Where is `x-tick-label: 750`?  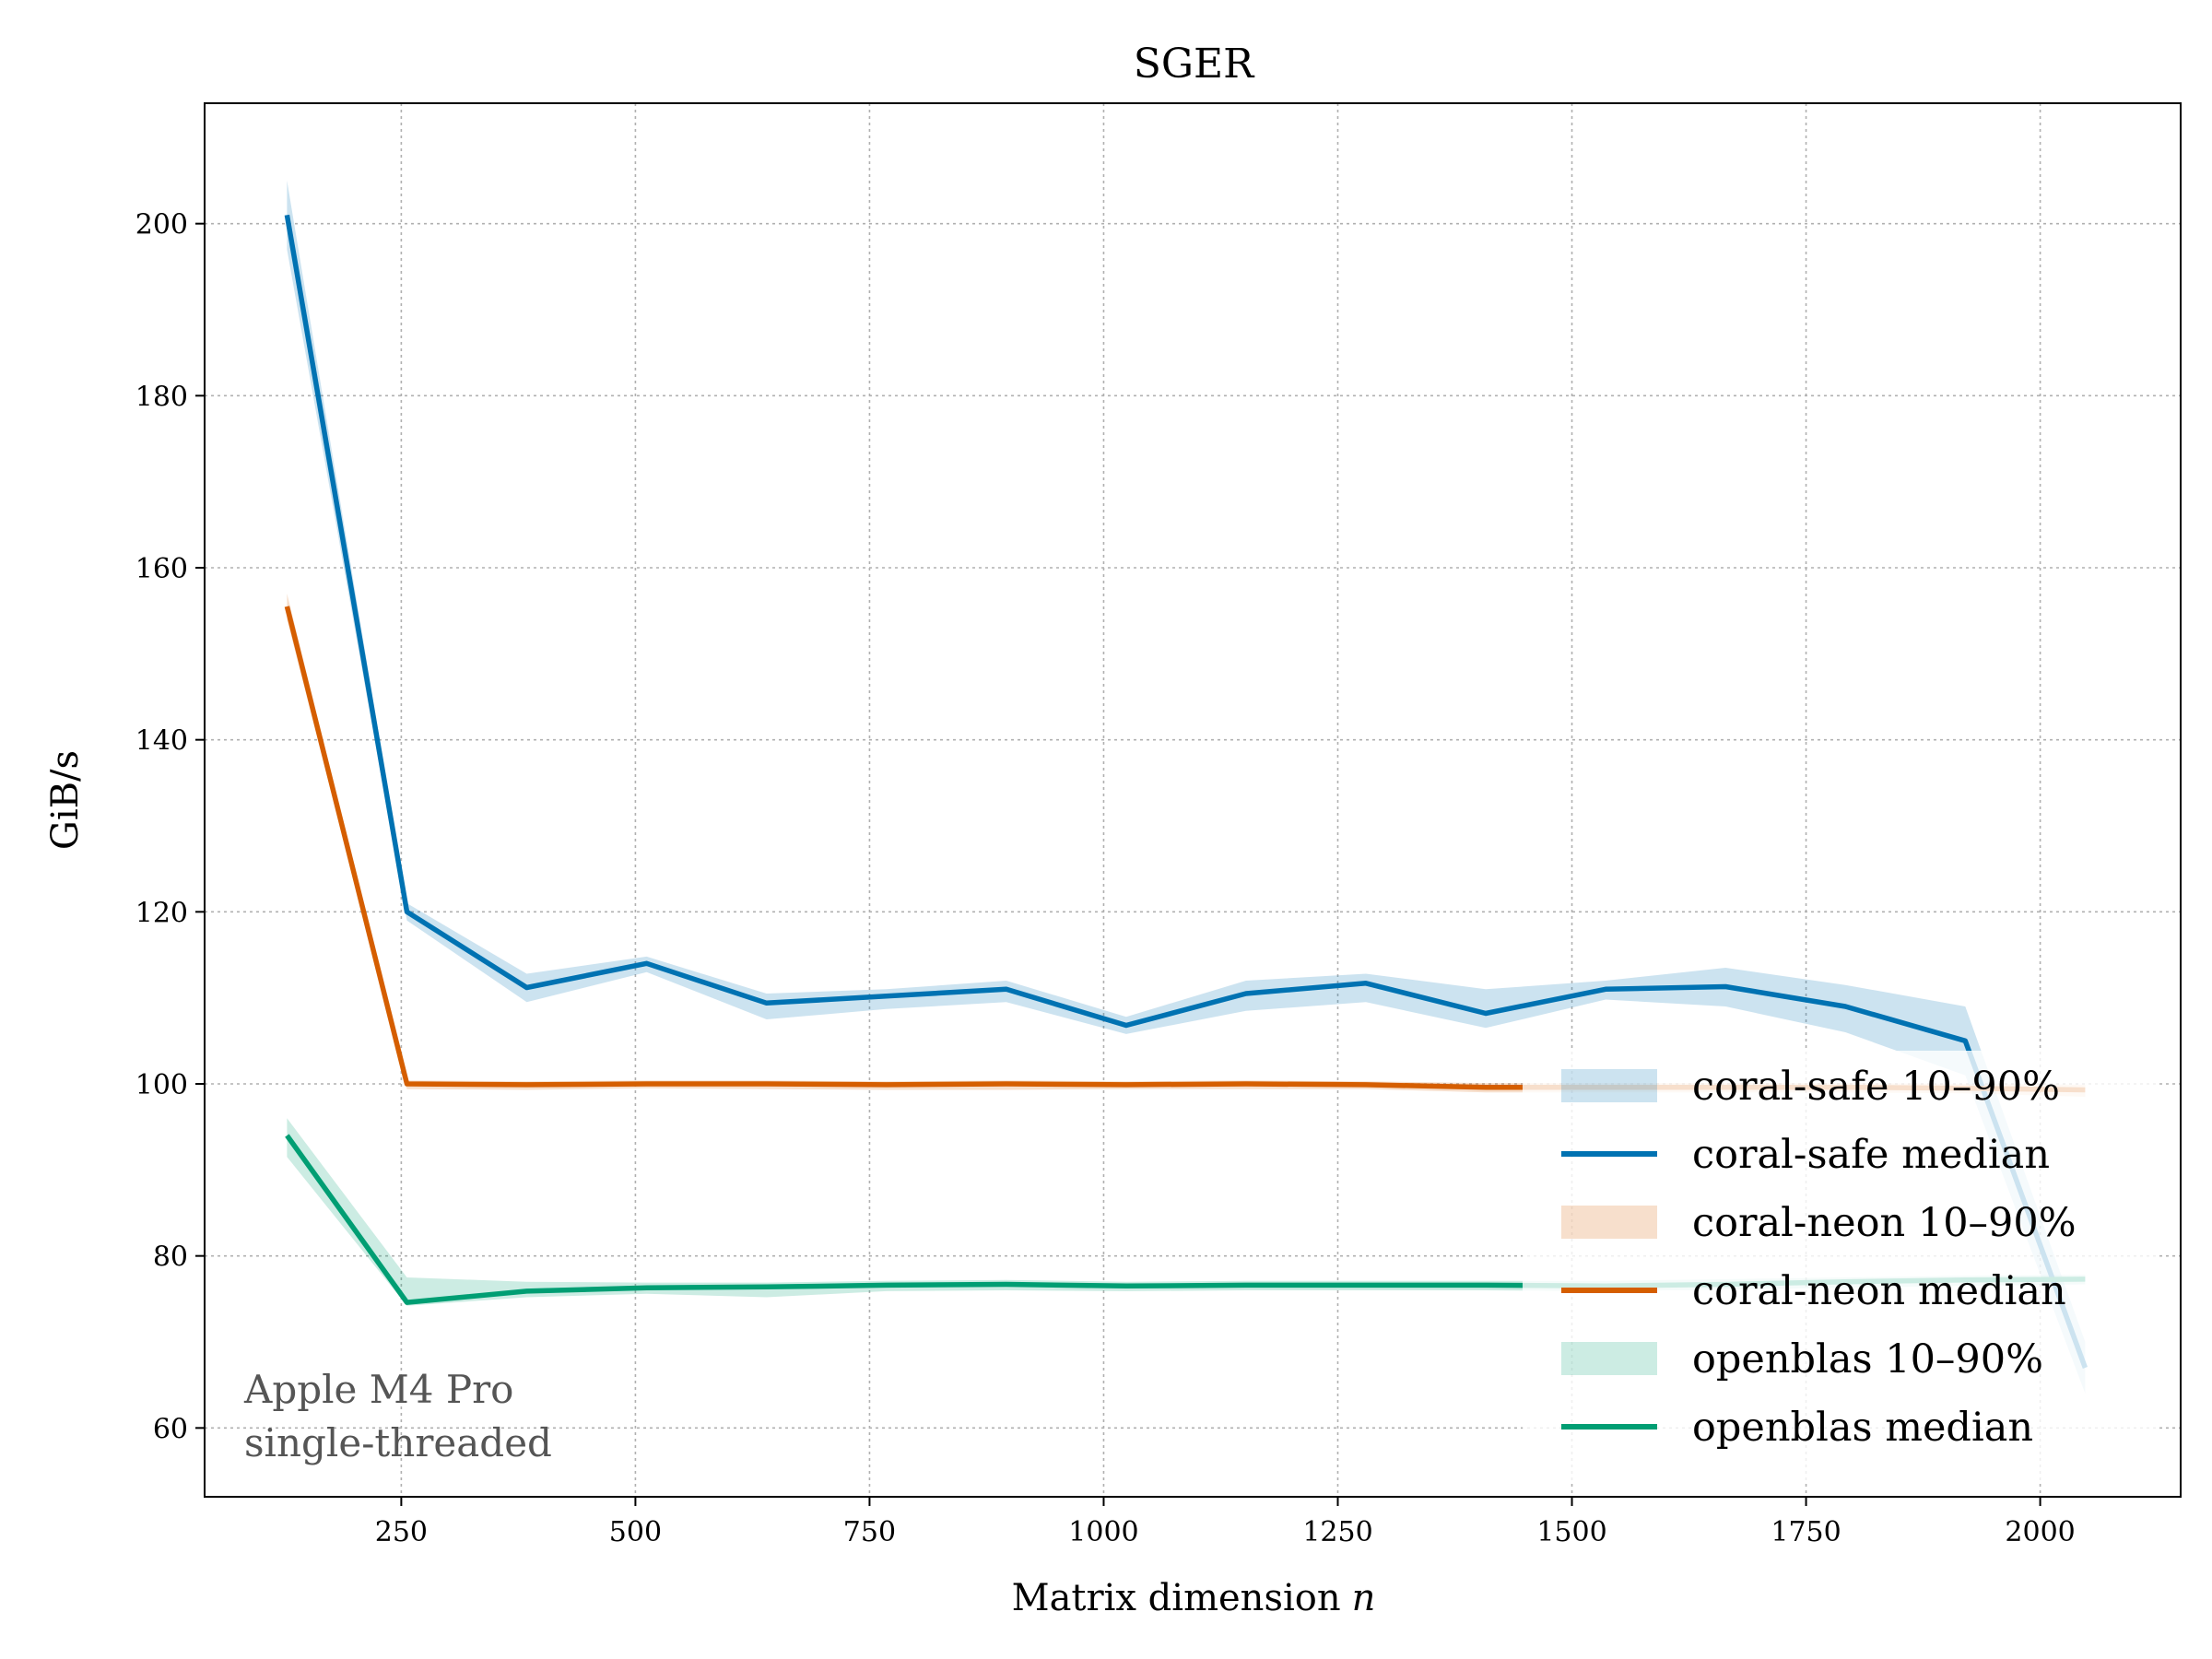 x-tick-label: 750 is located at coordinates (869, 1532).